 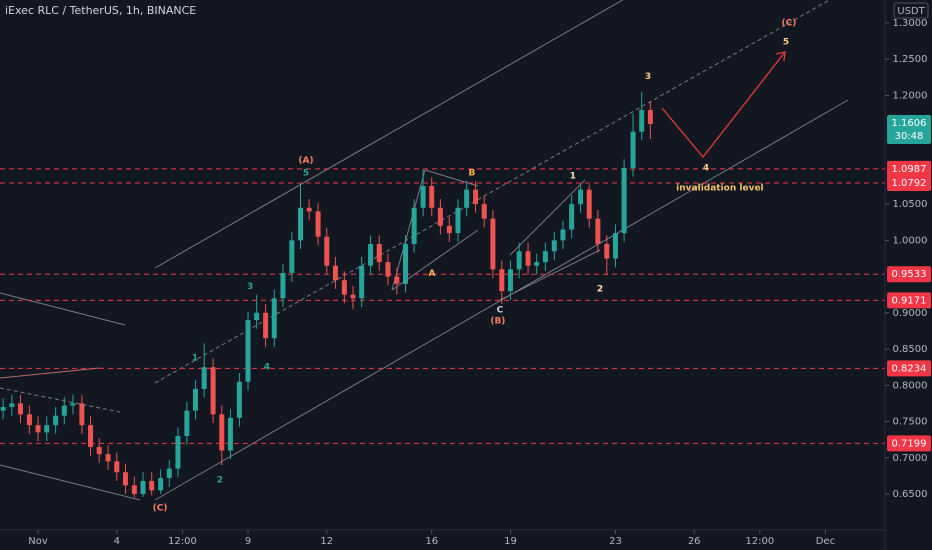 What do you see at coordinates (910, 385) in the screenshot?
I see `y-tick-label: 0.8000` at bounding box center [910, 385].